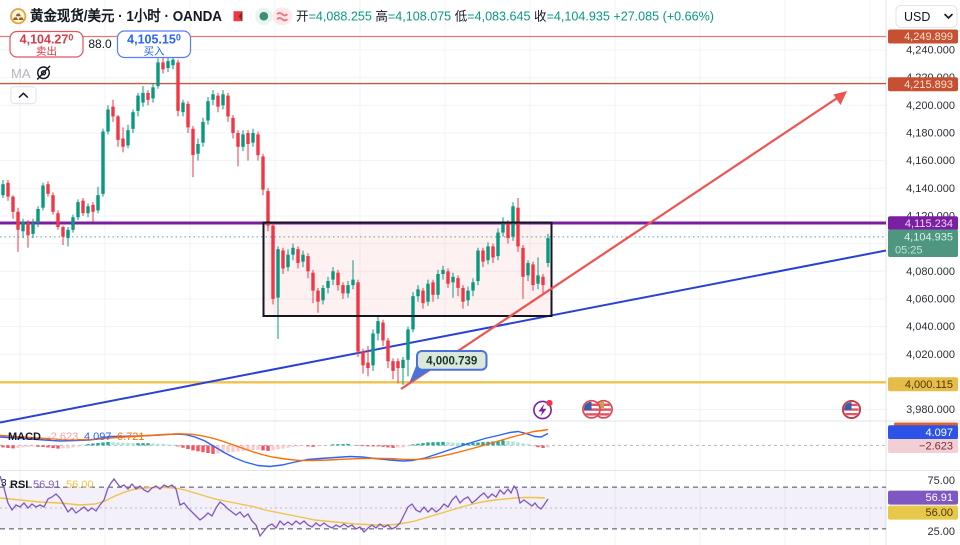 The height and width of the screenshot is (545, 960). I want to click on svg-text: 4,180.000, so click(930, 134).